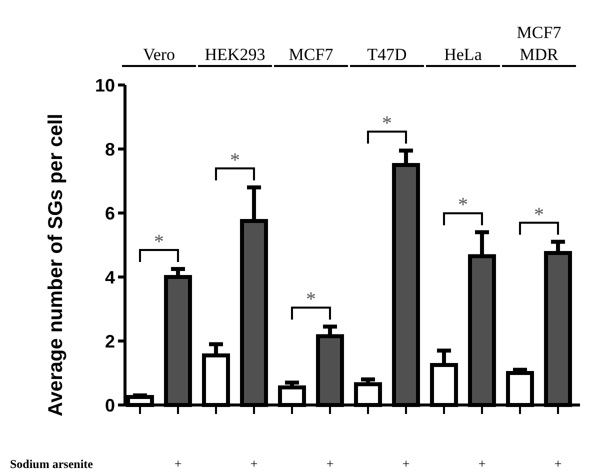 The height and width of the screenshot is (475, 598). What do you see at coordinates (387, 54) in the screenshot?
I see `text: T47D` at bounding box center [387, 54].